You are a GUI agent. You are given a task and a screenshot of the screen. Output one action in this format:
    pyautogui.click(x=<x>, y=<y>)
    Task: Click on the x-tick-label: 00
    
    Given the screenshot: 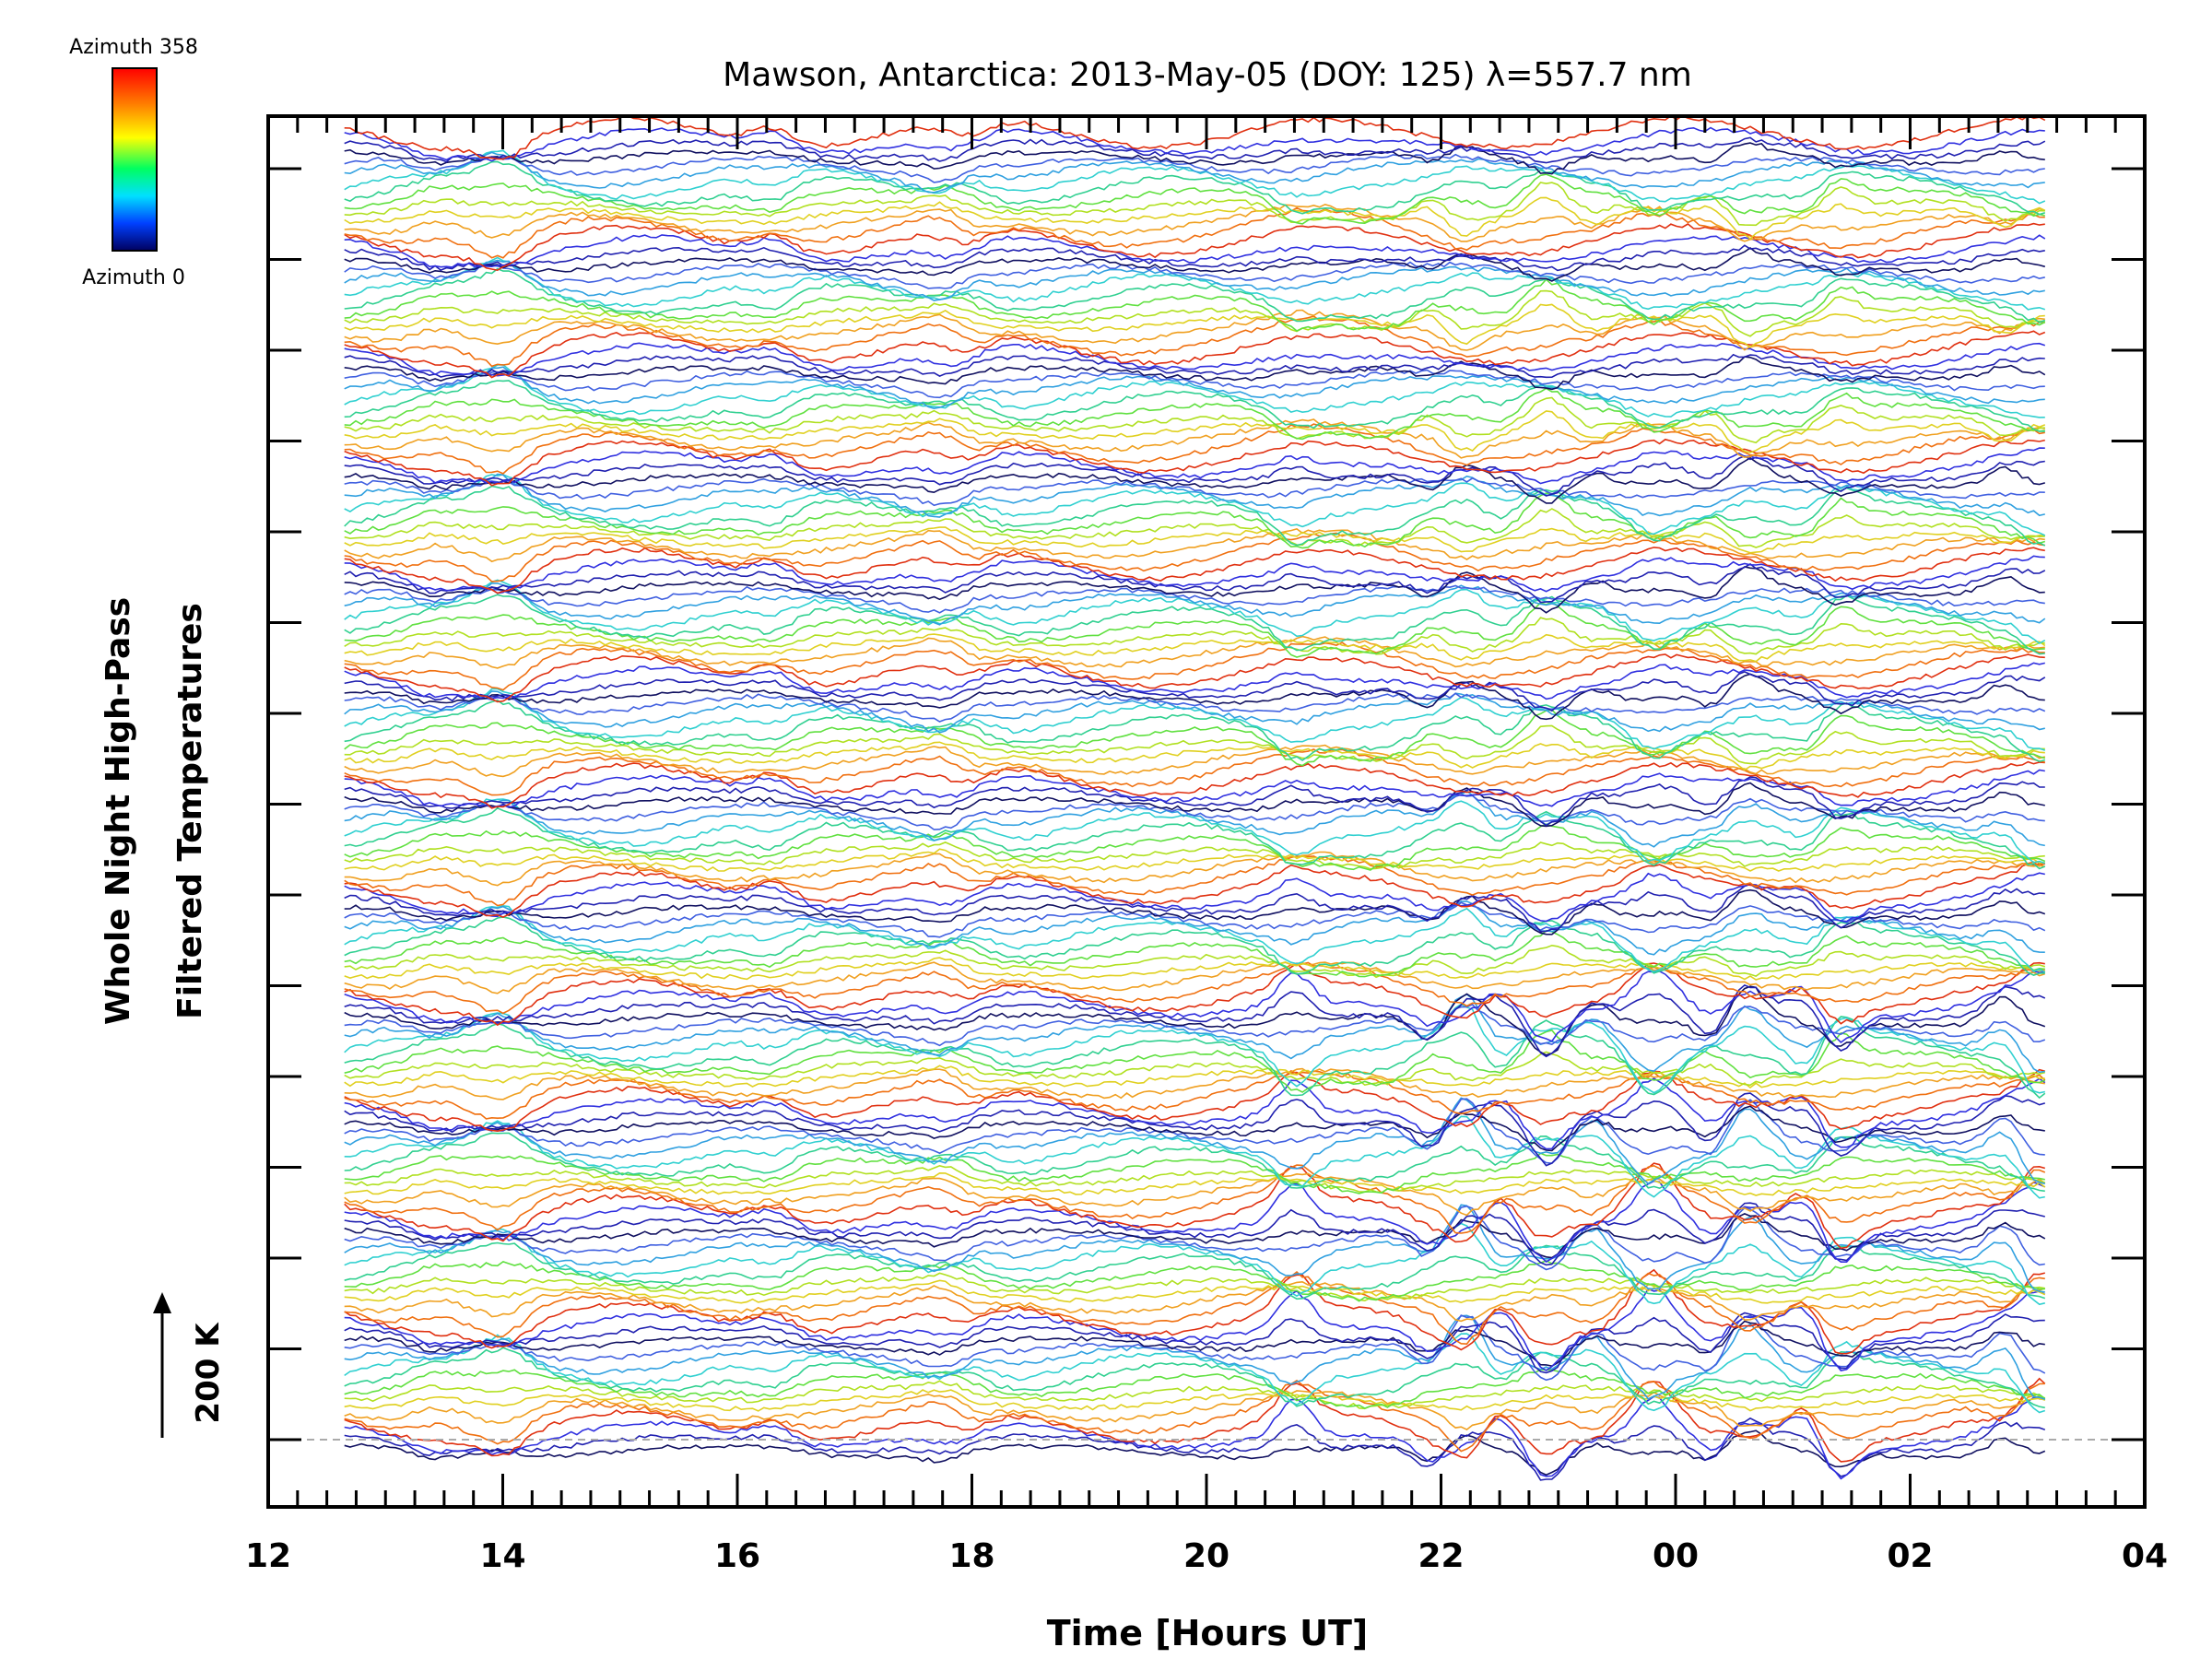 What is the action you would take?
    pyautogui.click(x=1676, y=1556)
    